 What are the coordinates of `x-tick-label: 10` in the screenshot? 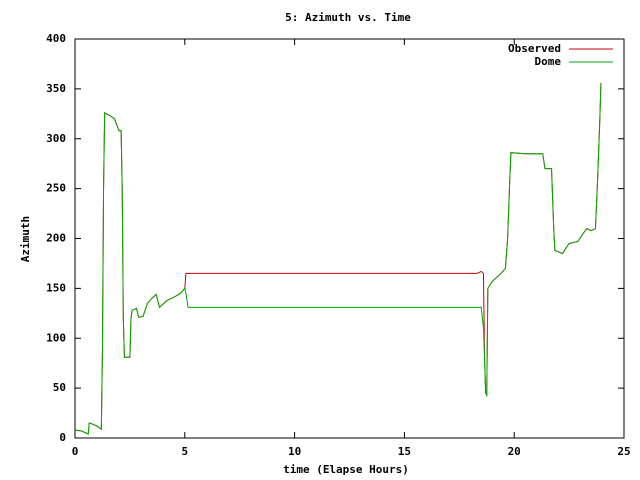 It's located at (294, 451).